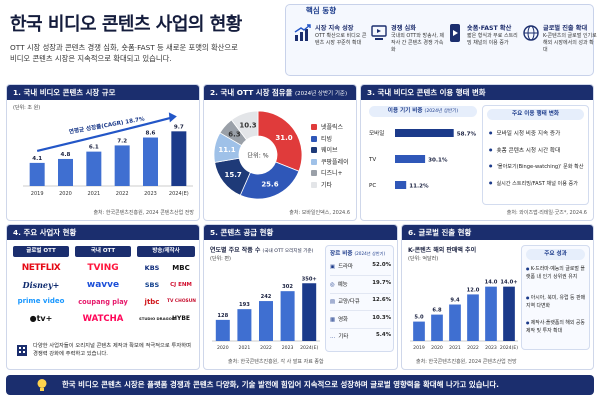 The image size is (600, 400). I want to click on ott-share-legend: 넷플릭스 티빙 웨이브 쿠팡플레이 디즈니+ 기타, so click(333, 157).